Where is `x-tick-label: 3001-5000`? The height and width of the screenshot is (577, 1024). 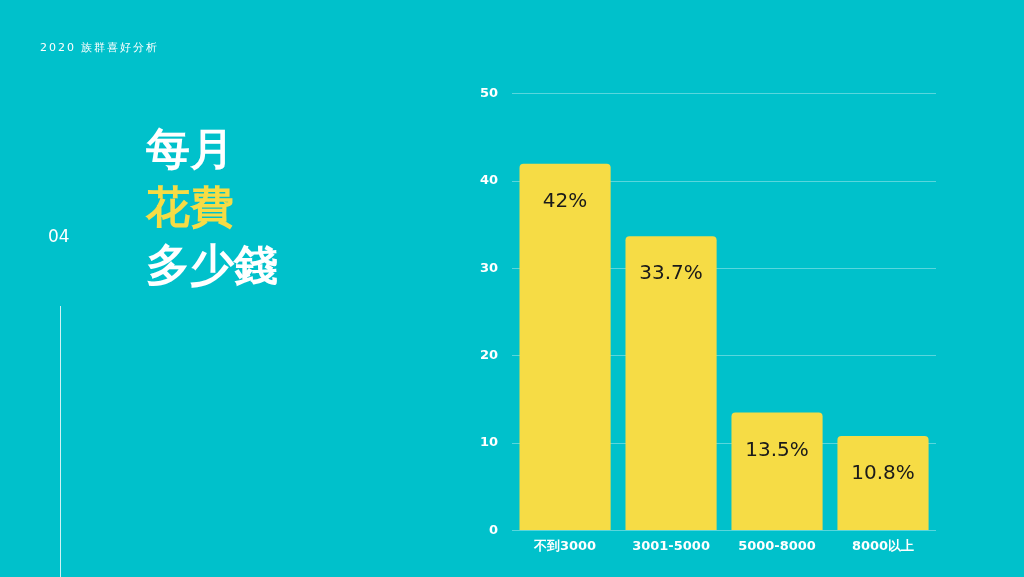
x-tick-label: 3001-5000 is located at coordinates (671, 545).